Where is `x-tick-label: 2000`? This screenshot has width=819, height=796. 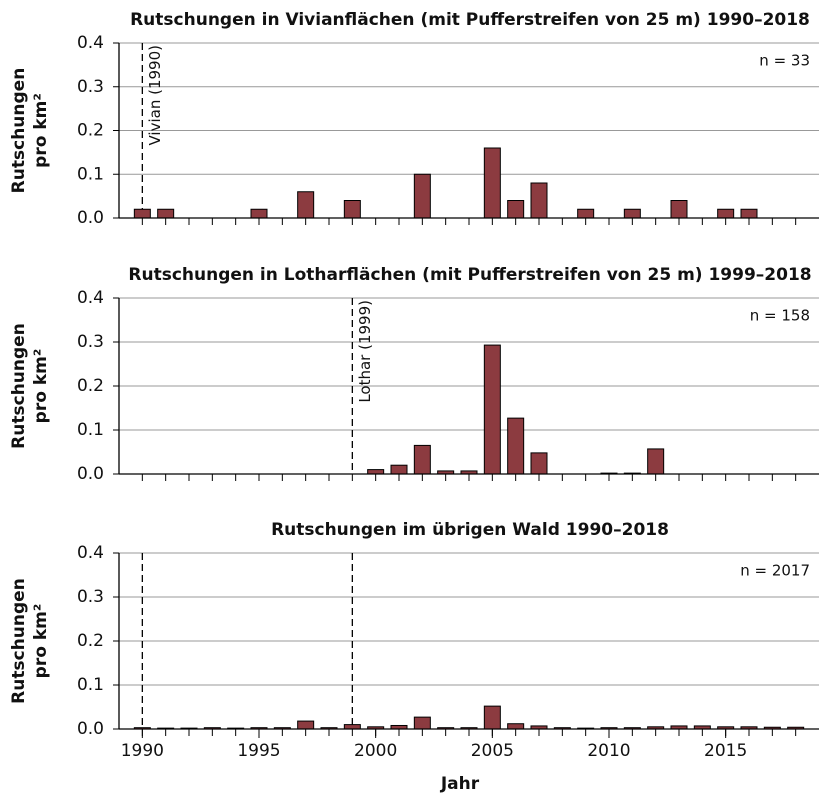 x-tick-label: 2000 is located at coordinates (375, 751).